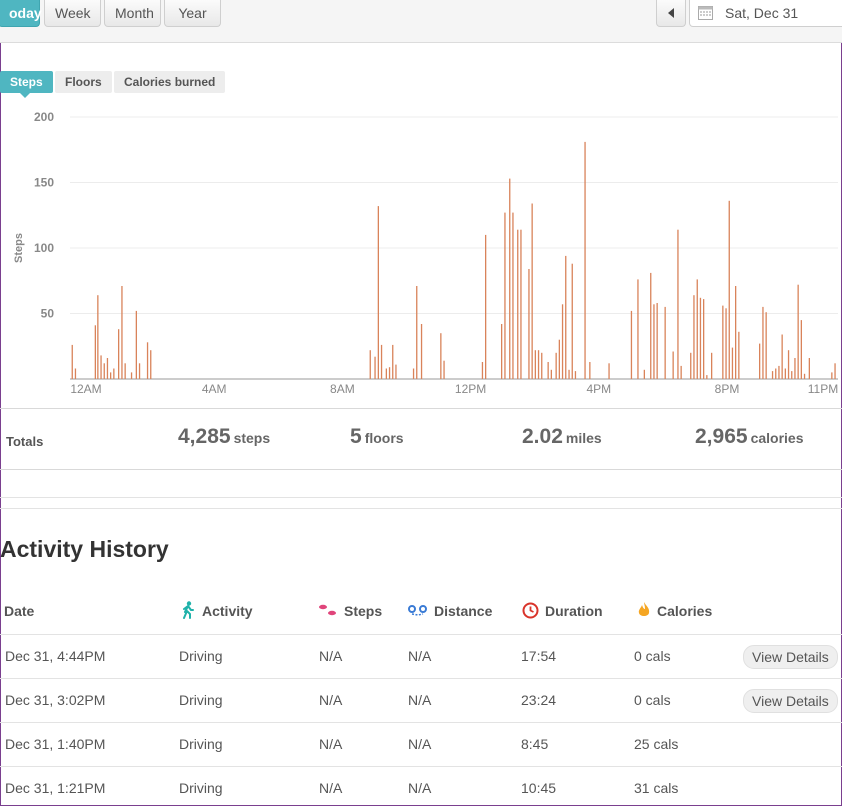  What do you see at coordinates (417, 611) in the screenshot?
I see `distance-pins-icon` at bounding box center [417, 611].